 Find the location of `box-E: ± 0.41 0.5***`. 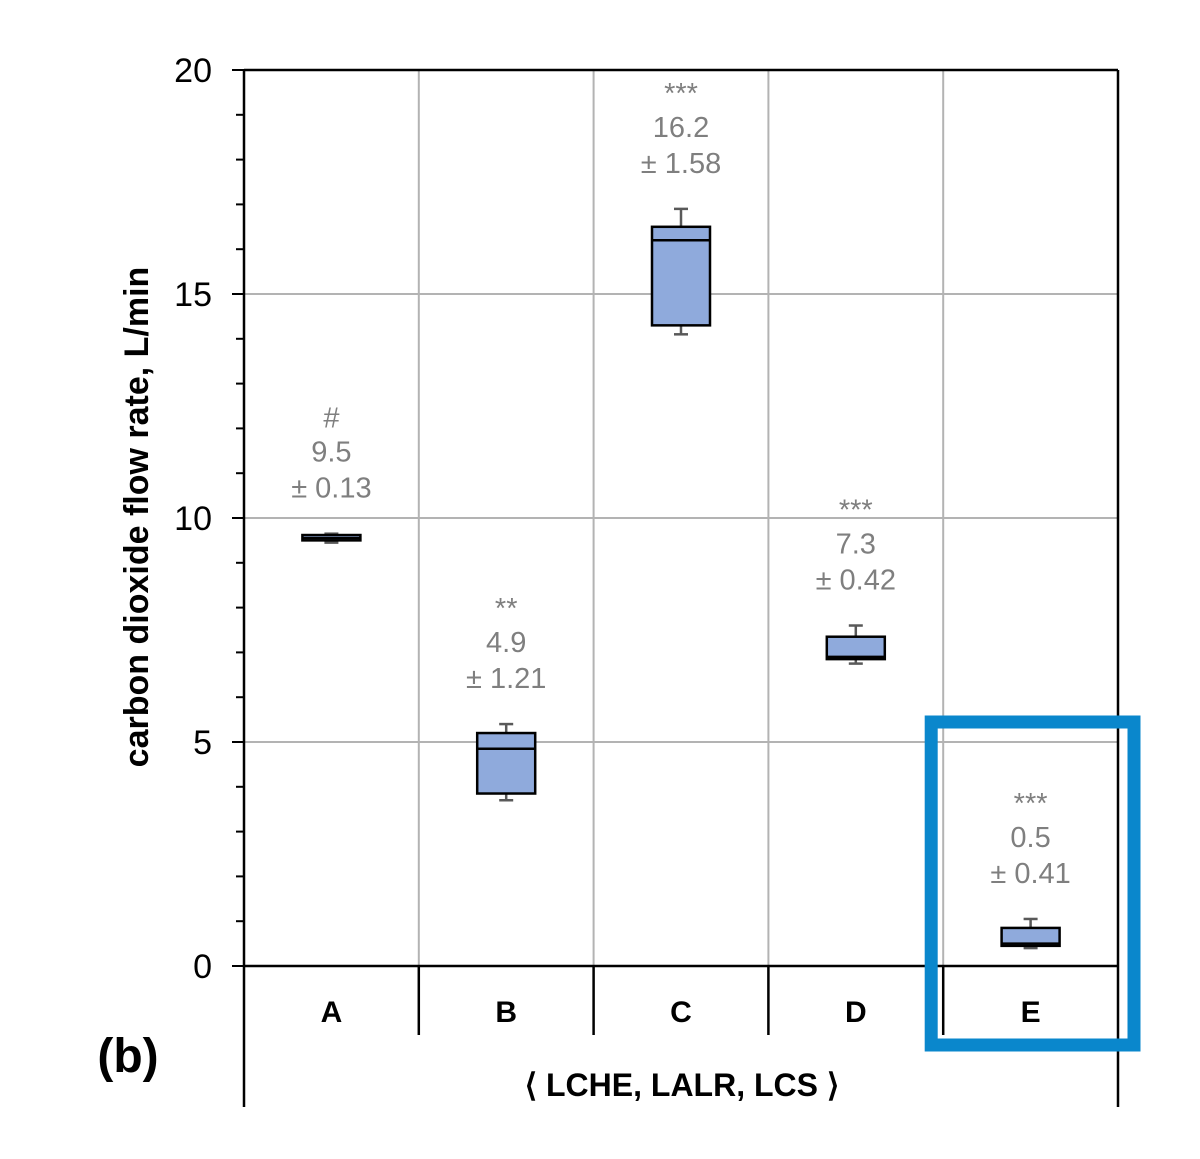

box-E: ± 0.41 0.5*** is located at coordinates (1030, 869).